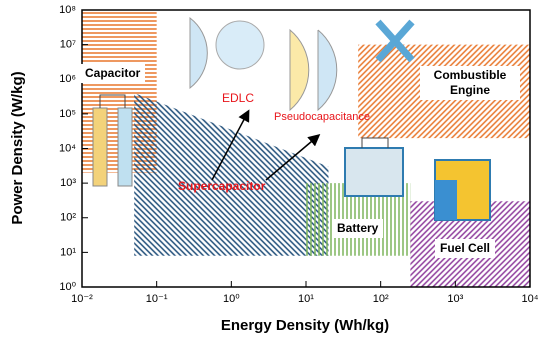 This screenshot has width=550, height=342. I want to click on y-tick-label: 10⁵, so click(67, 114).